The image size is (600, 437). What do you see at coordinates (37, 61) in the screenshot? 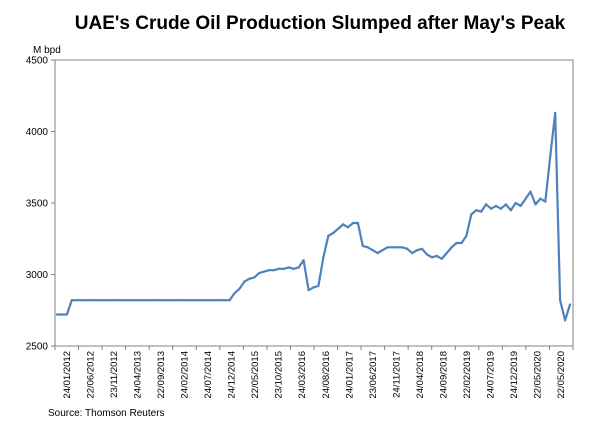
I see `y-tick-label: 4500` at bounding box center [37, 61].